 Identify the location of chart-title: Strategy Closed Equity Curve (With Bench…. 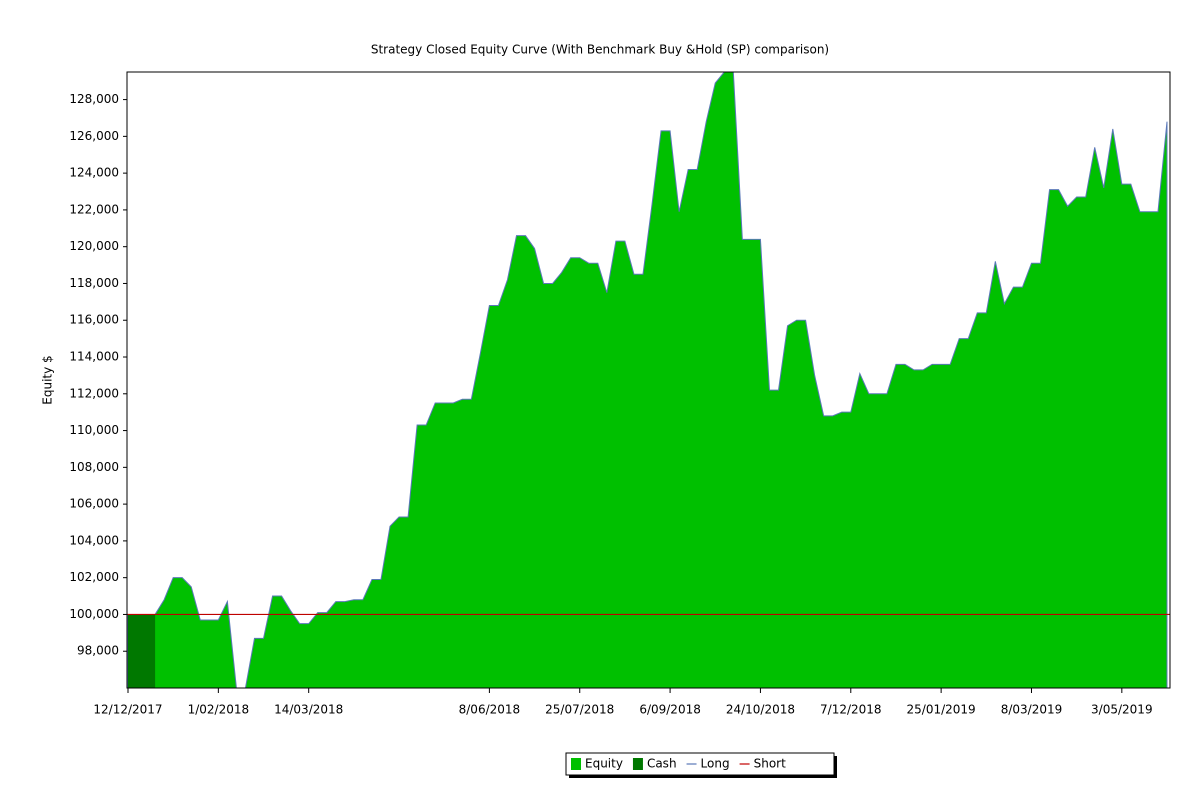
(600, 50).